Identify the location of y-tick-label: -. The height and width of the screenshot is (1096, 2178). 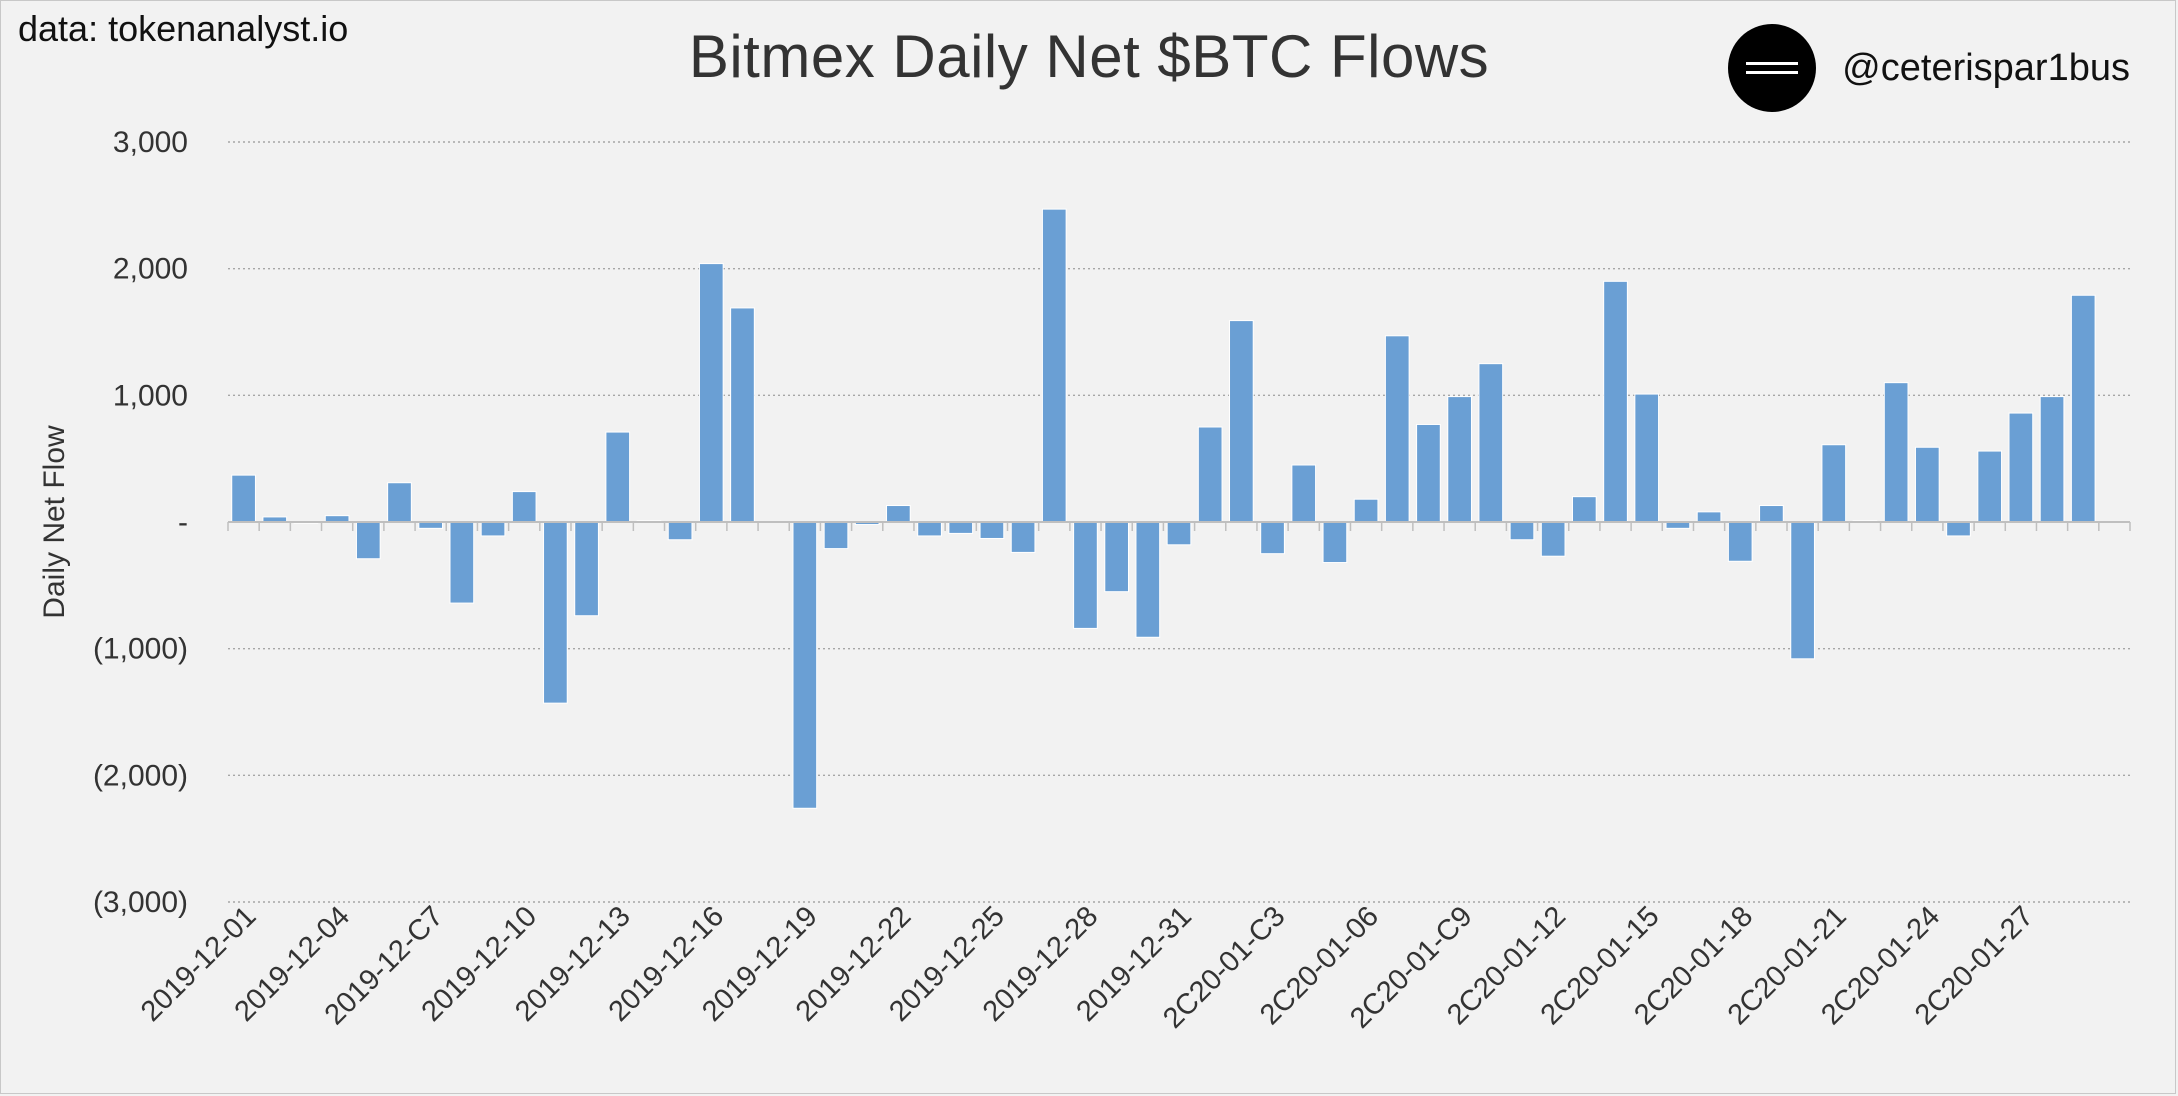
(183, 522).